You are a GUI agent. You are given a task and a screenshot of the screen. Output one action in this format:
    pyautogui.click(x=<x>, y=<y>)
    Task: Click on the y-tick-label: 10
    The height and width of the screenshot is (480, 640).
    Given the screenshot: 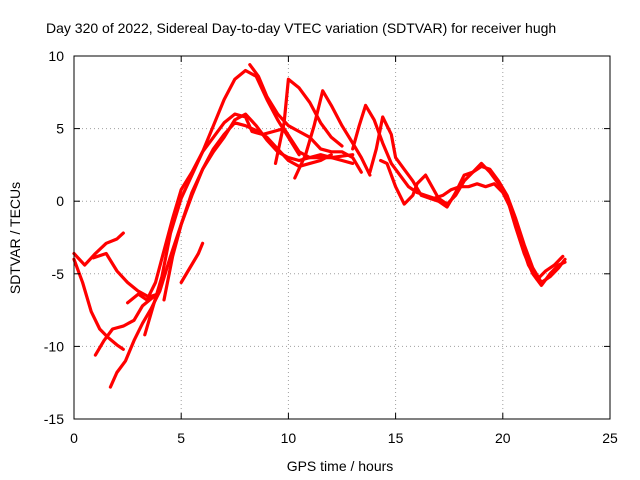 What is the action you would take?
    pyautogui.click(x=56, y=56)
    